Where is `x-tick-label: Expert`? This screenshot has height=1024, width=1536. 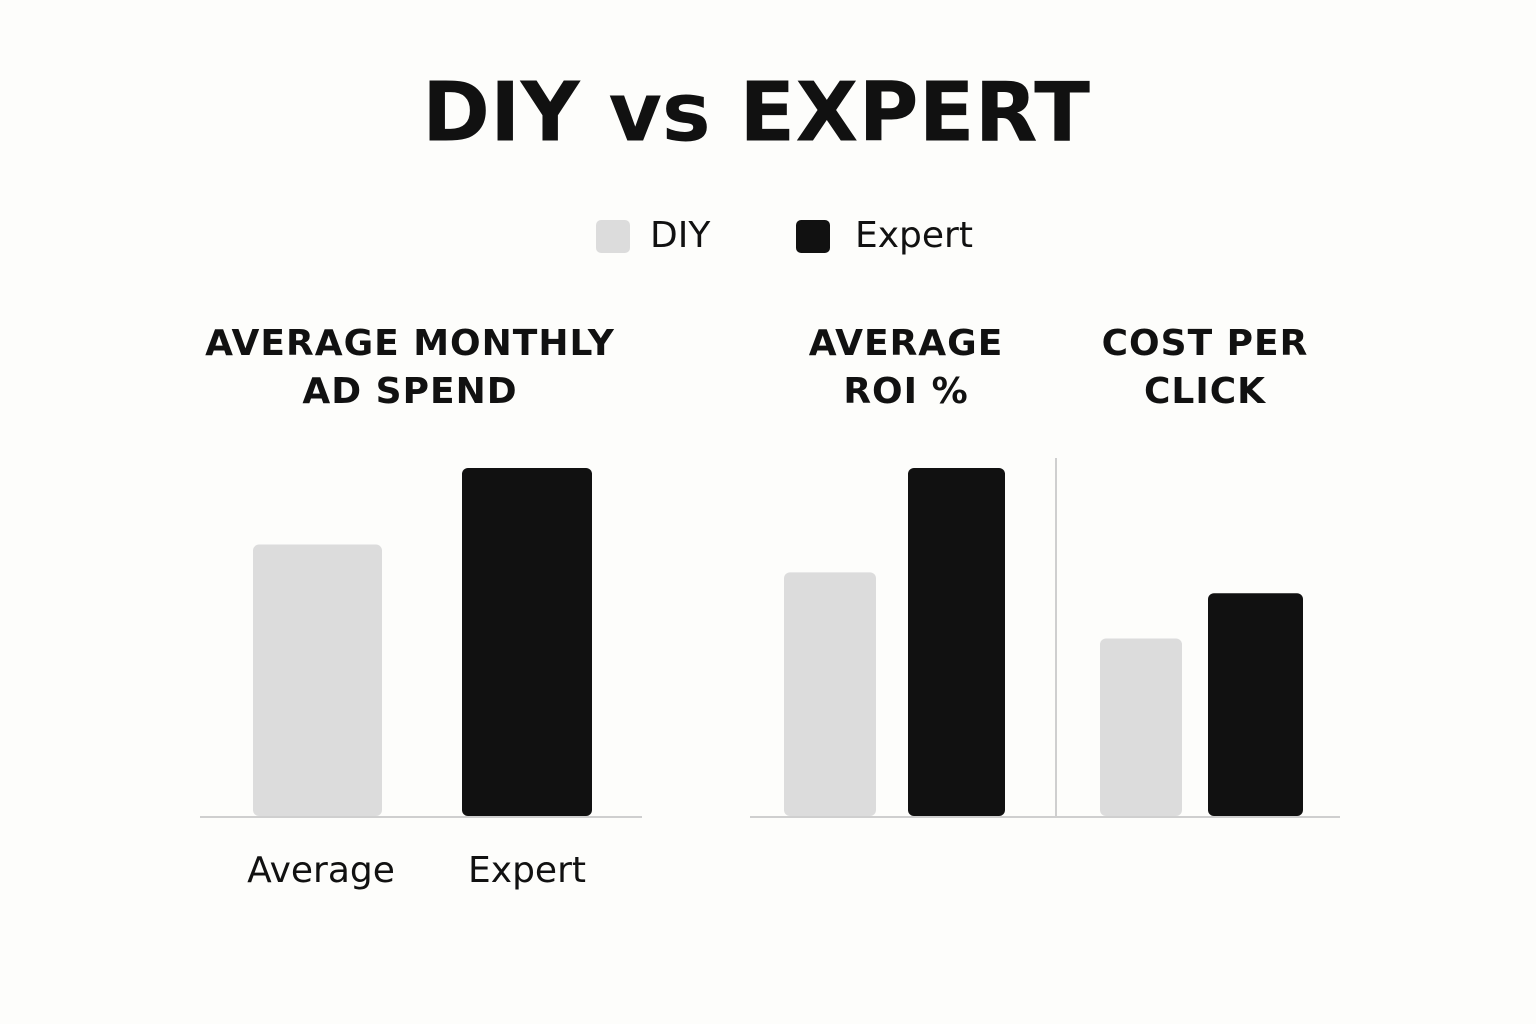 x-tick-label: Expert is located at coordinates (527, 870).